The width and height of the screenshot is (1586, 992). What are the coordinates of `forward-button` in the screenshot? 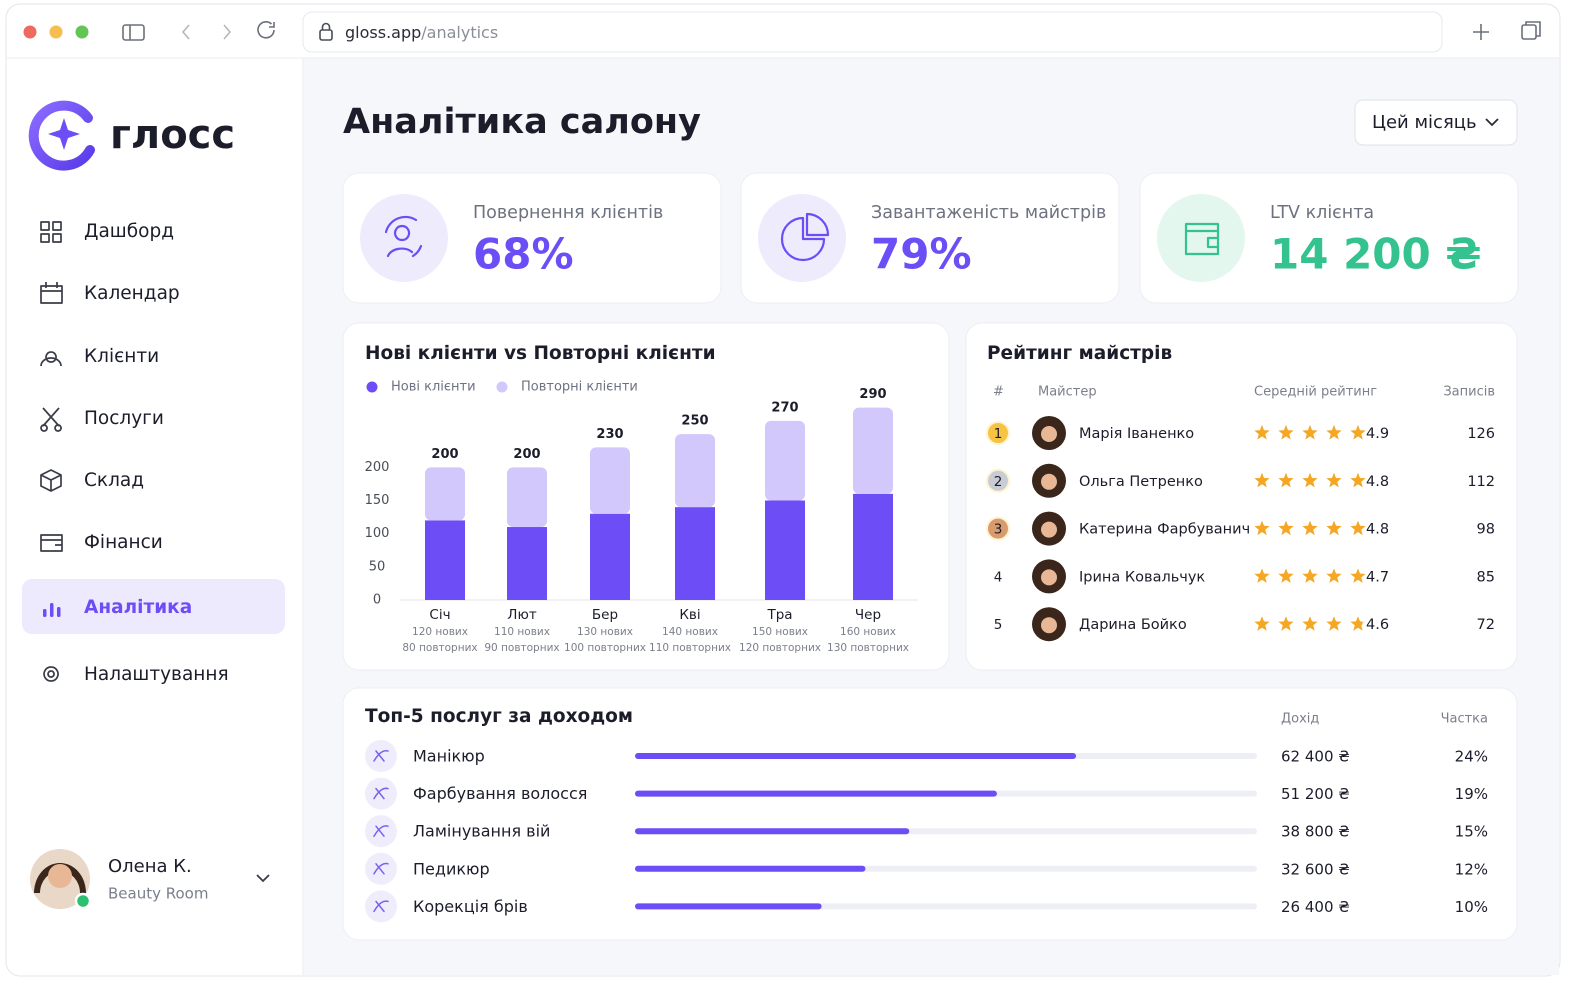 It's located at (227, 32).